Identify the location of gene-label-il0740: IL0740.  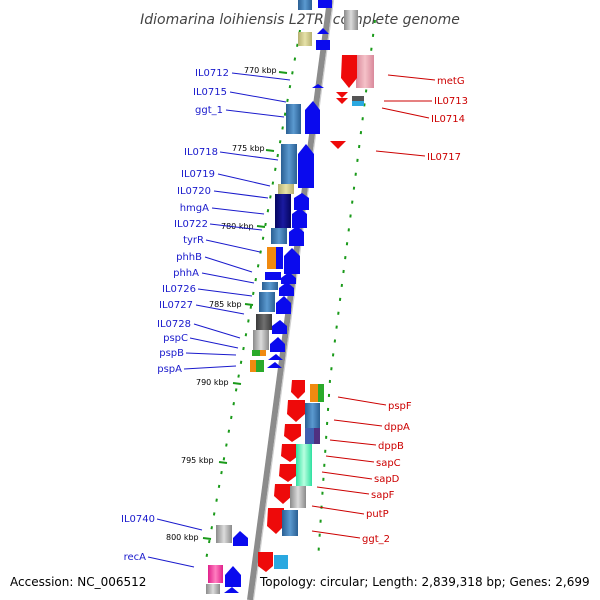
(138, 519).